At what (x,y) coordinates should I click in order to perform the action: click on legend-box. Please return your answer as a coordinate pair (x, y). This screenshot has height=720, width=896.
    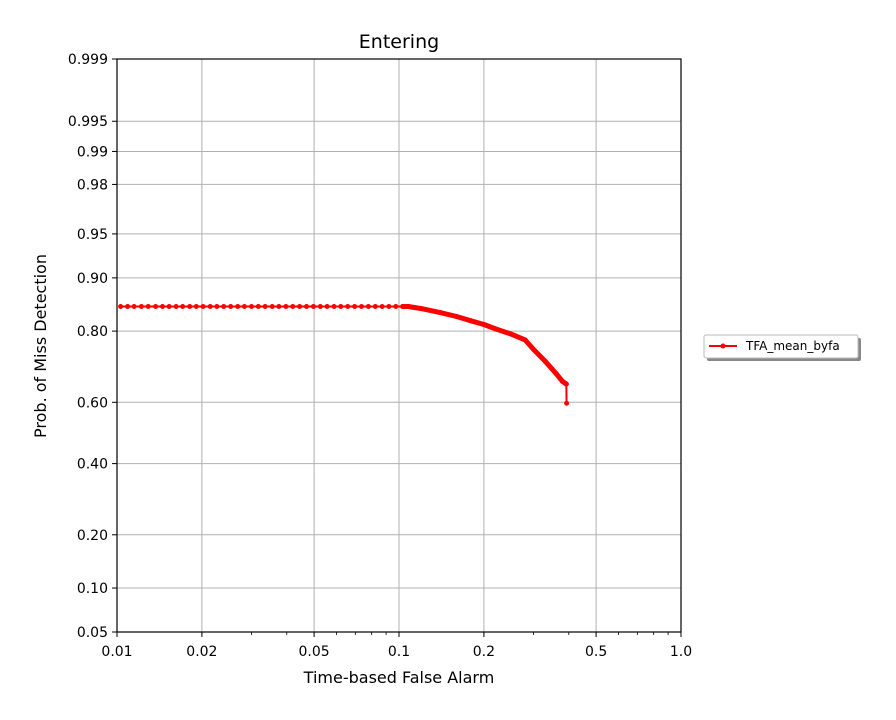
    Looking at the image, I should click on (781, 346).